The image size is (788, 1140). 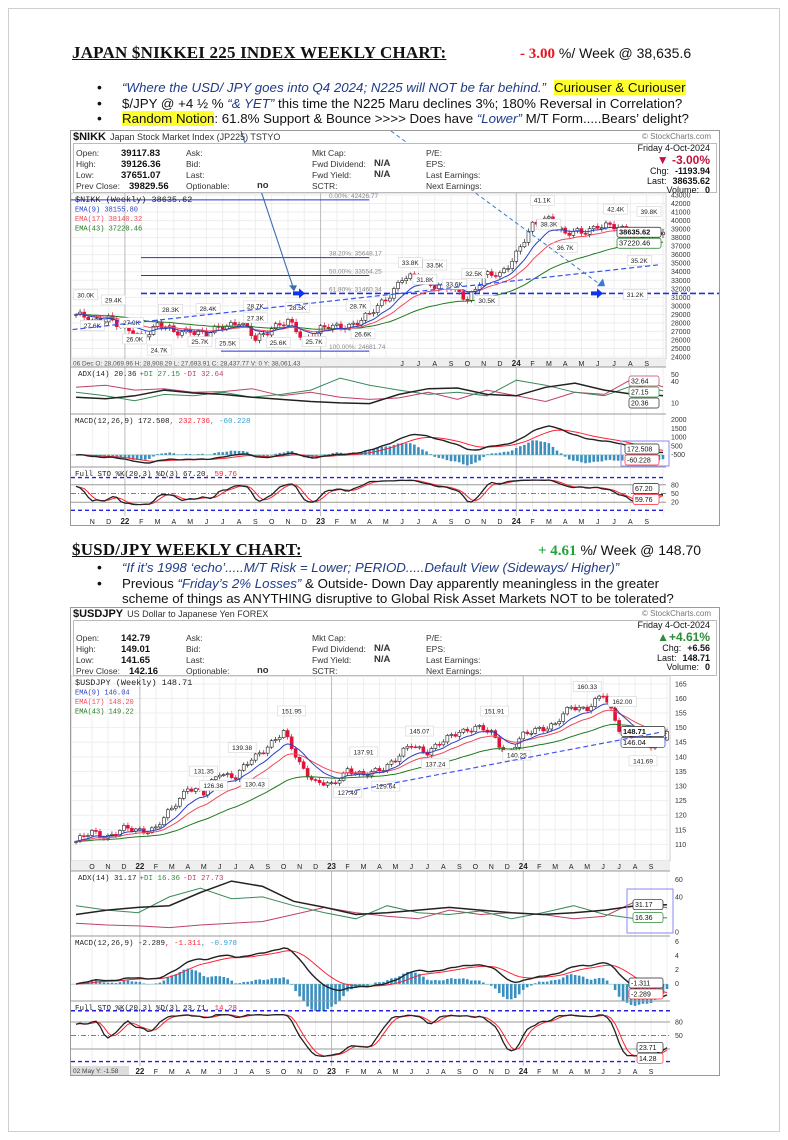 What do you see at coordinates (140, 1009) in the screenshot?
I see `sto-legend-part: Full STO %K(20,3) %D(3) 23.71` at bounding box center [140, 1009].